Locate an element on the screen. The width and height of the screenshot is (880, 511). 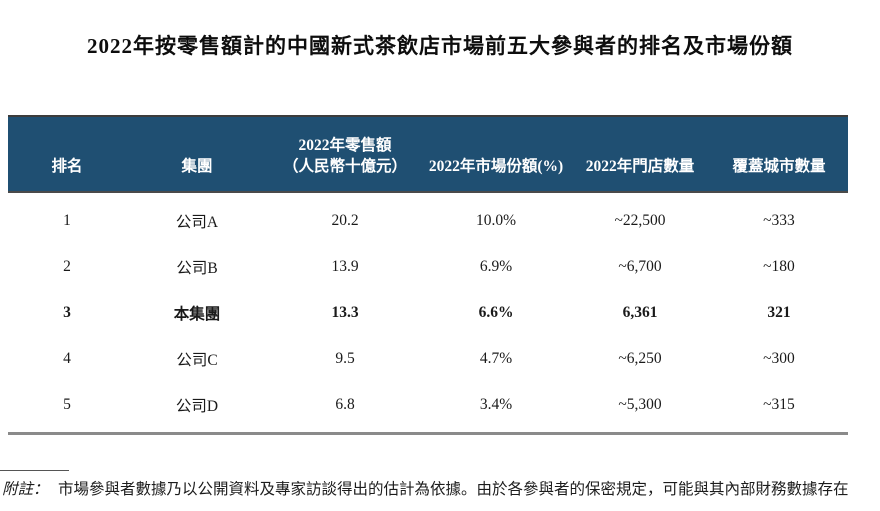
cell-retail: 6.8 is located at coordinates (345, 404).